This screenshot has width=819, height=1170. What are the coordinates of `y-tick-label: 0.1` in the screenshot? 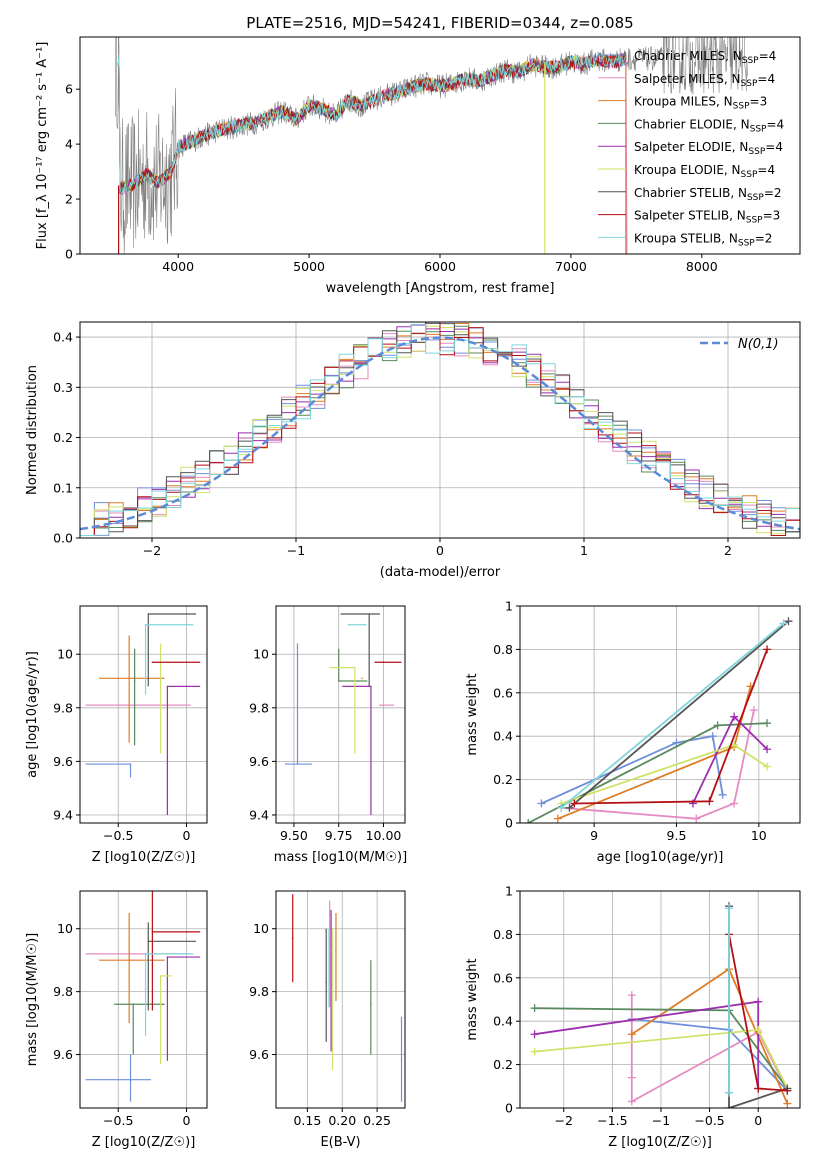 It's located at (63, 487).